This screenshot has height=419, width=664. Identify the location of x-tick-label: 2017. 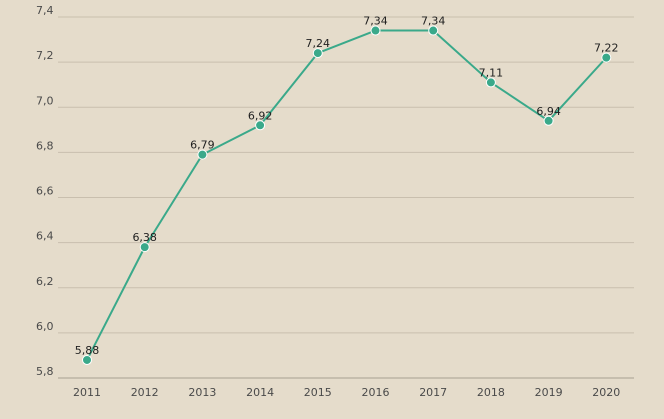
(433, 392).